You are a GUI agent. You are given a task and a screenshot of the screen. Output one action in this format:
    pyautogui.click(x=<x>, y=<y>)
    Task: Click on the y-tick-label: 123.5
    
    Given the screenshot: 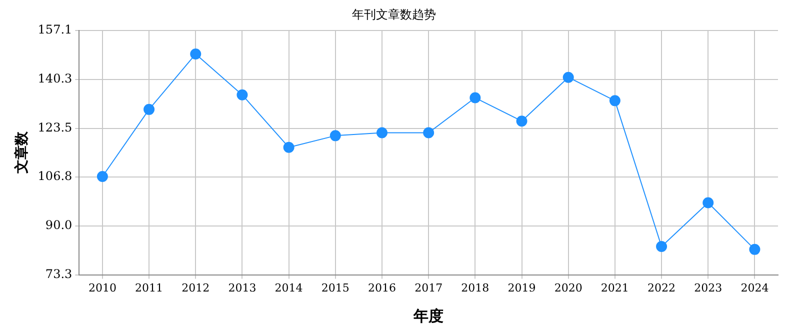 What is the action you would take?
    pyautogui.click(x=55, y=127)
    